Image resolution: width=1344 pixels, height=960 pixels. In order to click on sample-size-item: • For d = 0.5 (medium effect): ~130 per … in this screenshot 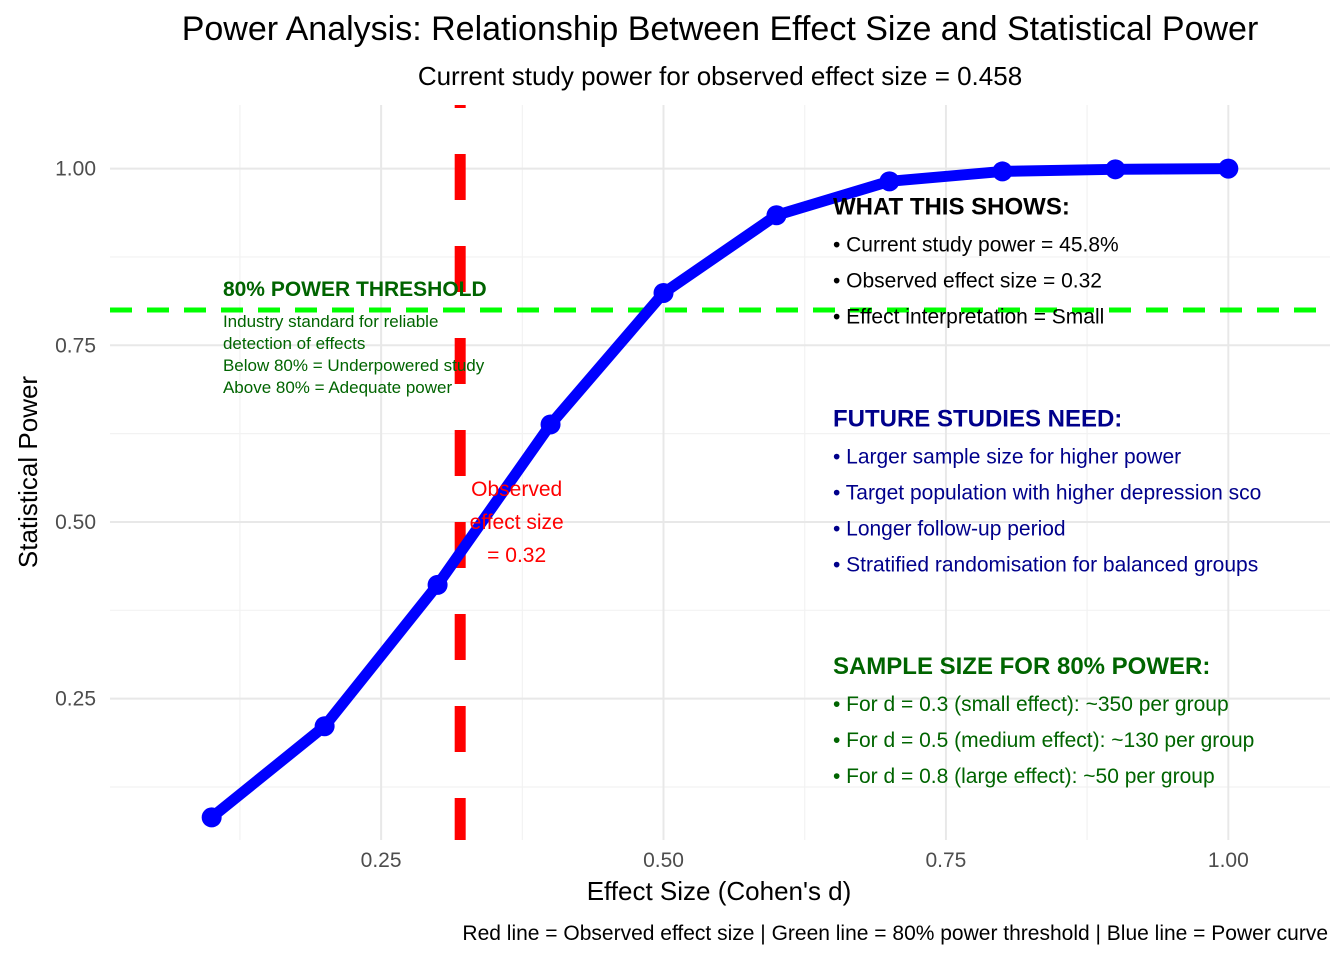, I will do `click(1043, 740)`.